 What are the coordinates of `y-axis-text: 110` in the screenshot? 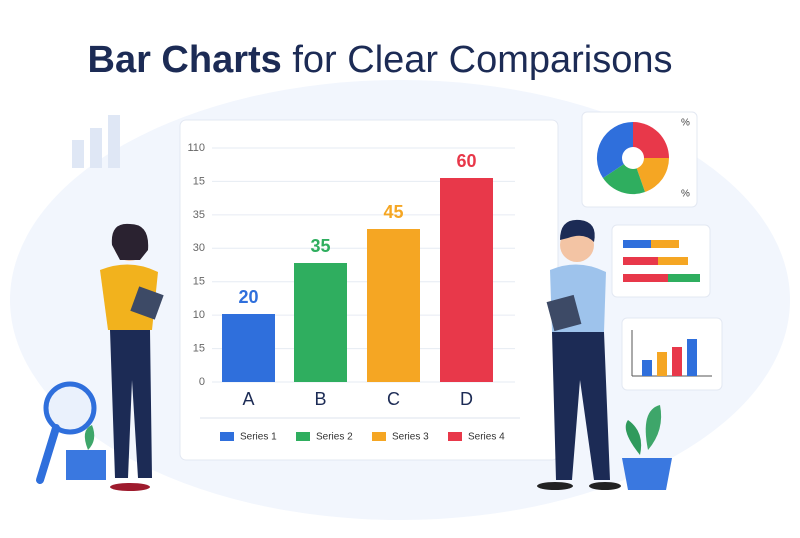 It's located at (196, 148).